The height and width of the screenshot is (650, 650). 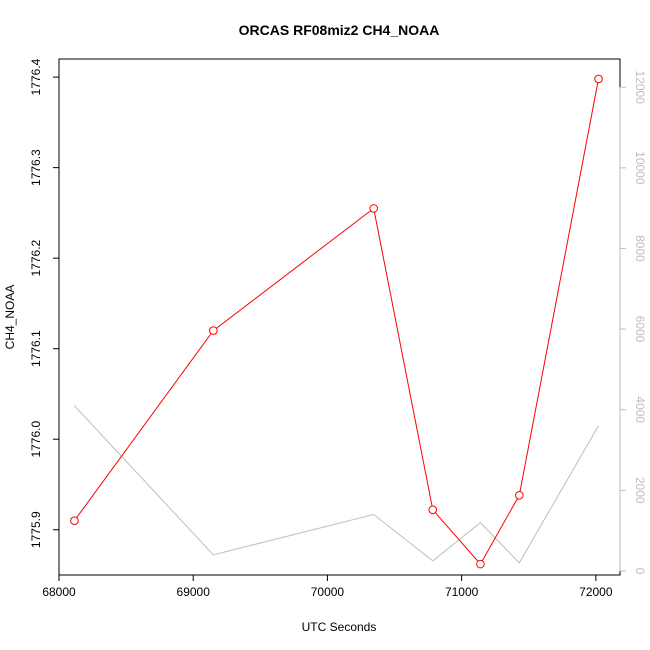 I want to click on y2-tick-label: 4000, so click(x=640, y=409).